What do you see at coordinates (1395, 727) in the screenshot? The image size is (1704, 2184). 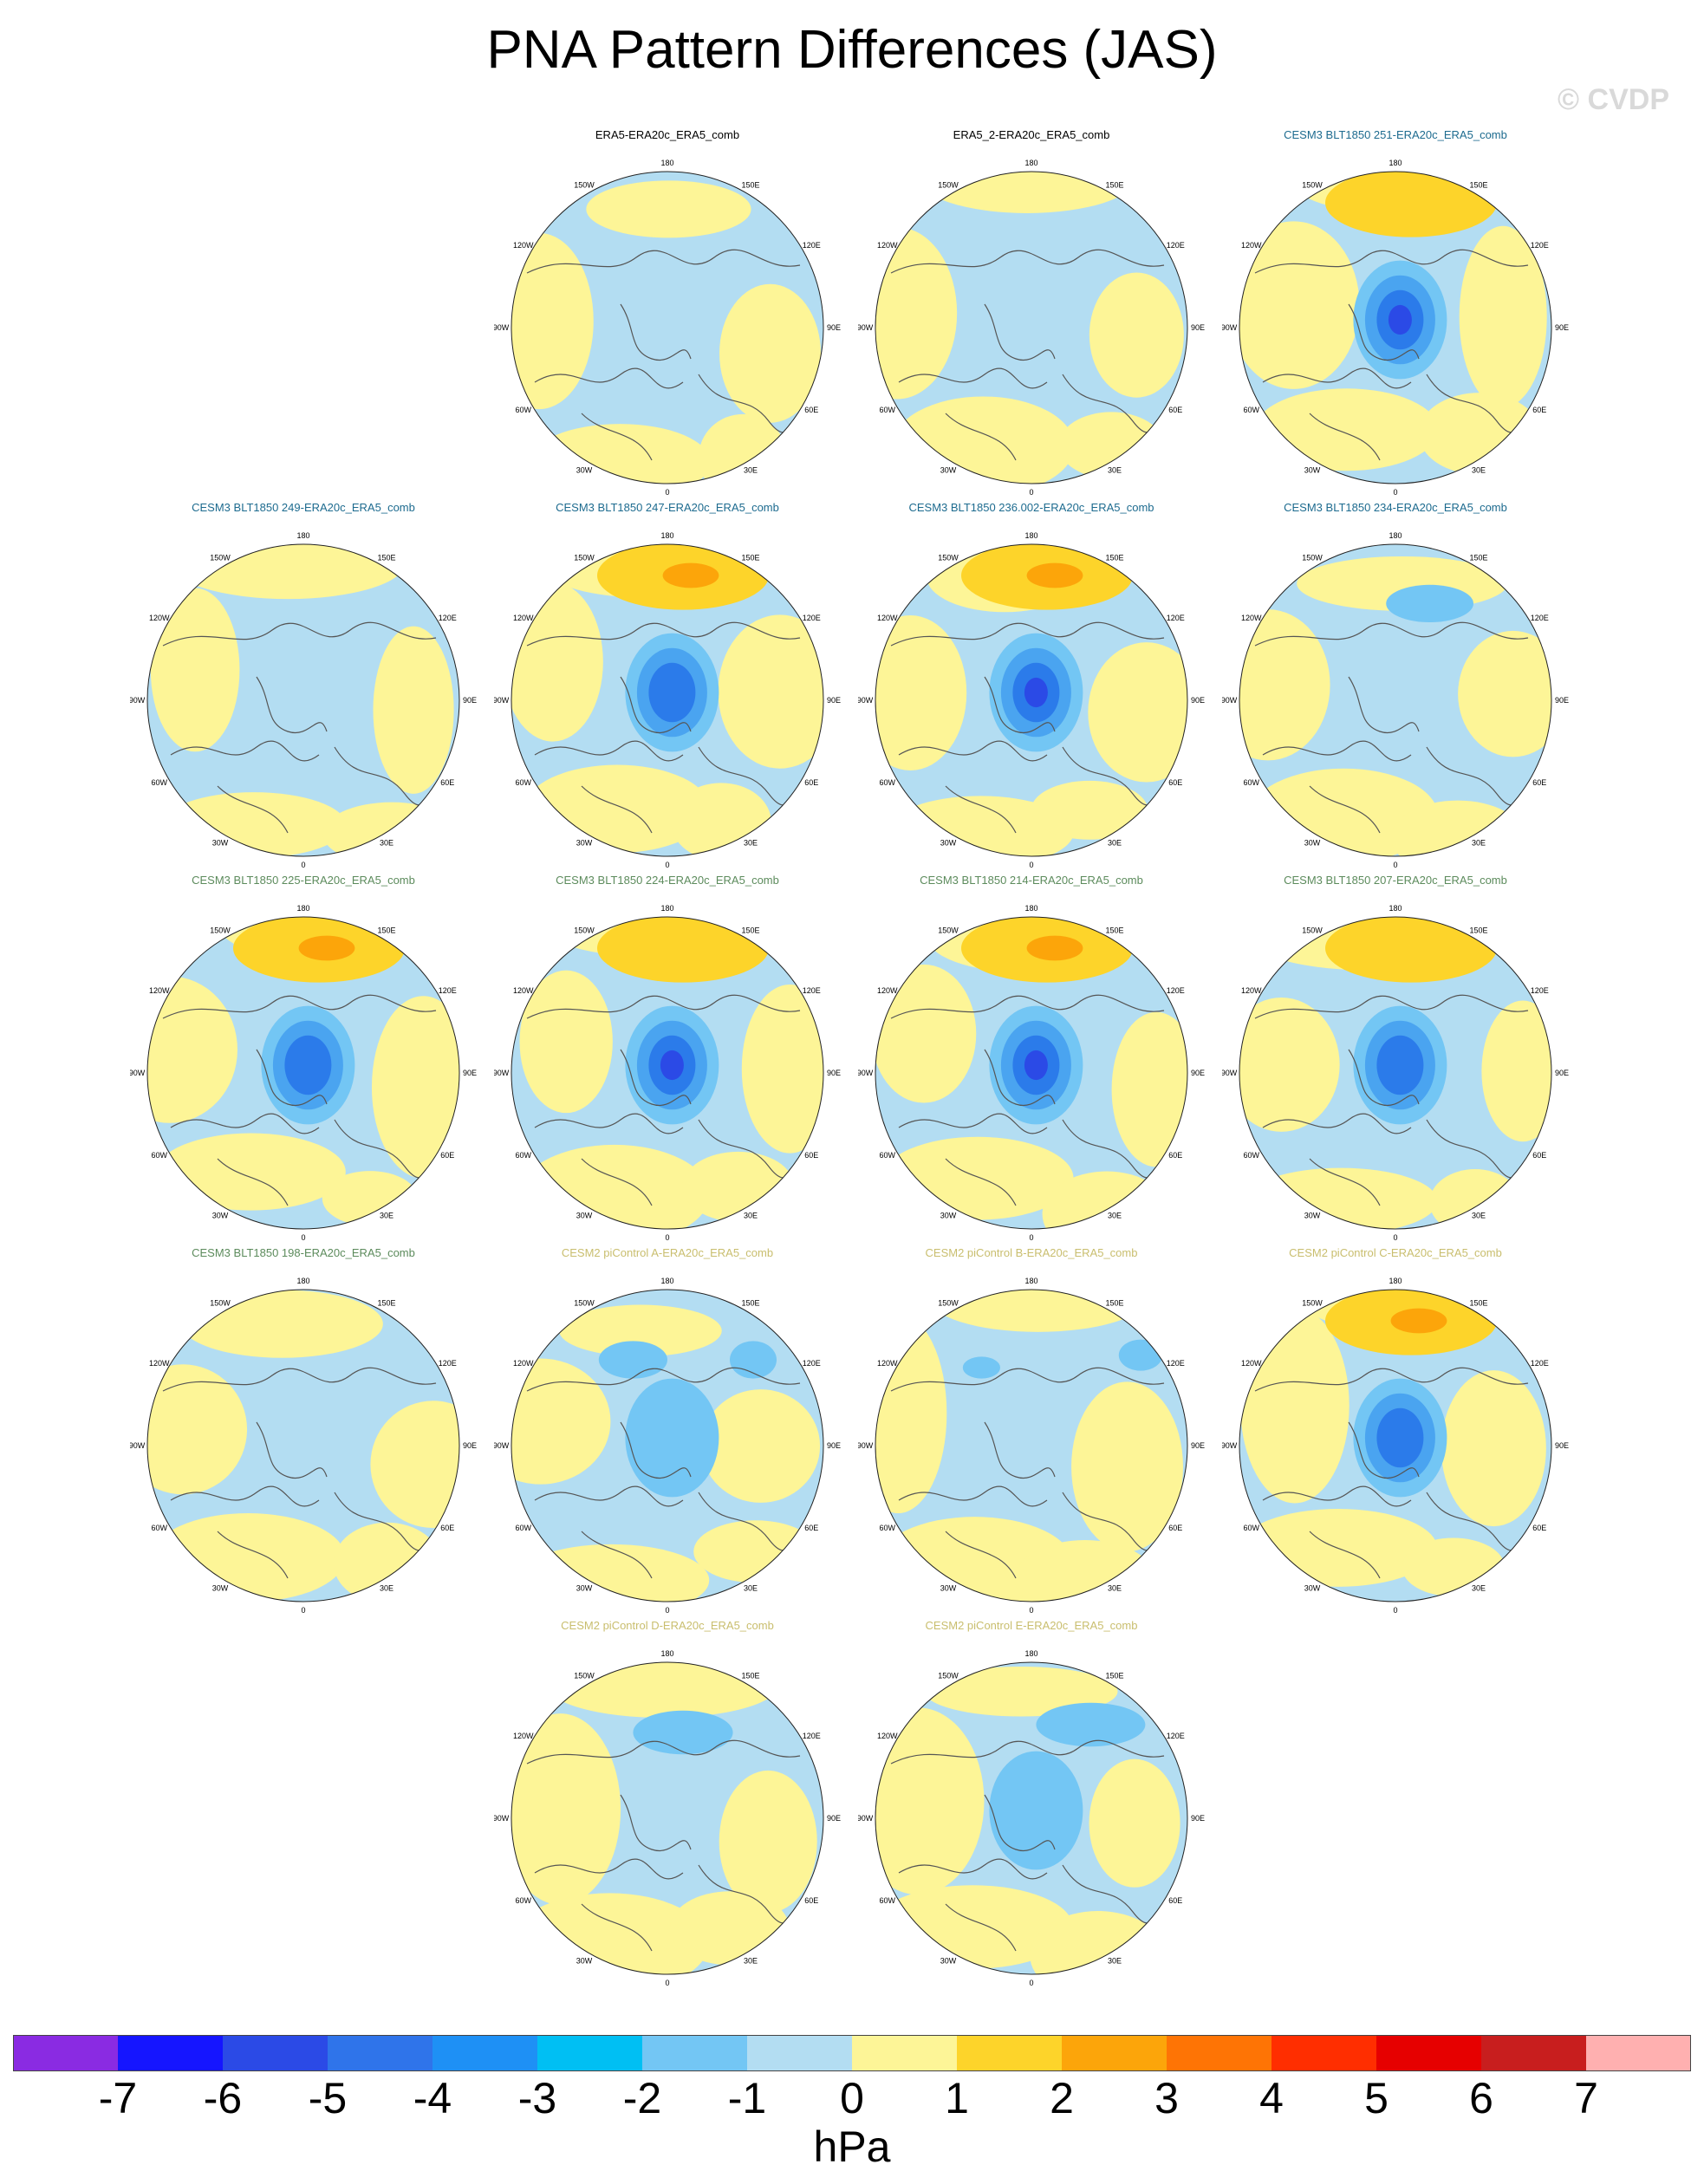 I see `coastlines` at bounding box center [1395, 727].